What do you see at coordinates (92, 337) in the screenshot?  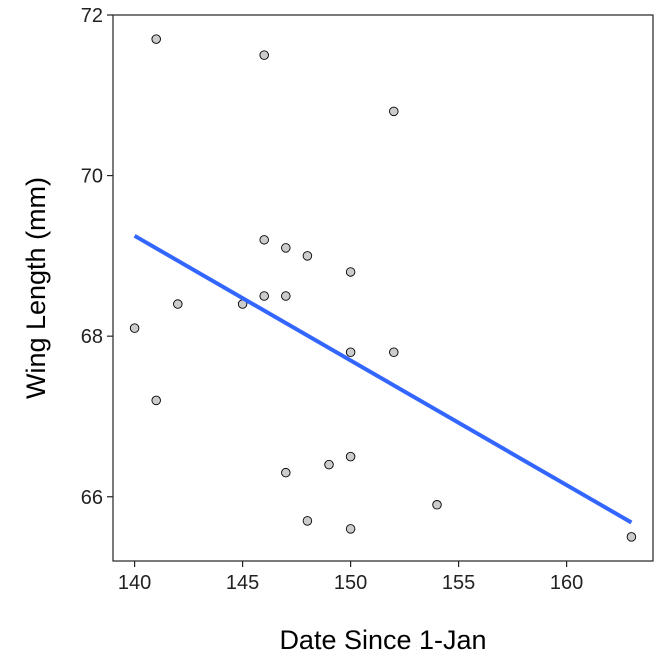 I see `y-tick-label: 68` at bounding box center [92, 337].